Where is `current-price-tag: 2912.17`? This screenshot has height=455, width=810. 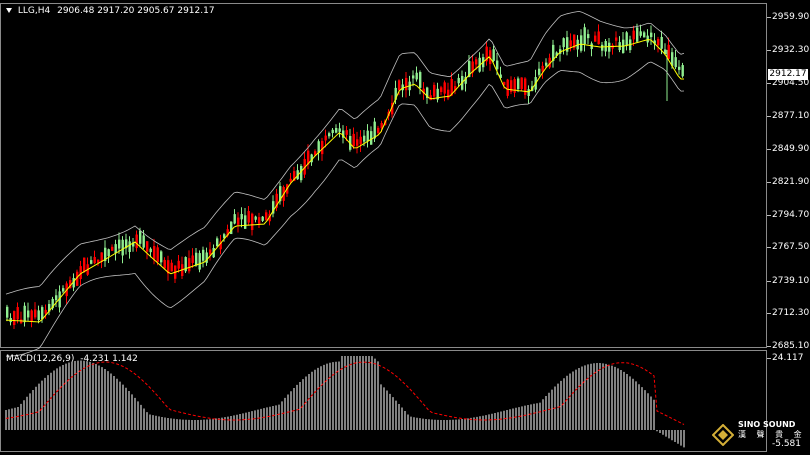
current-price-tag: 2912.17 is located at coordinates (788, 75).